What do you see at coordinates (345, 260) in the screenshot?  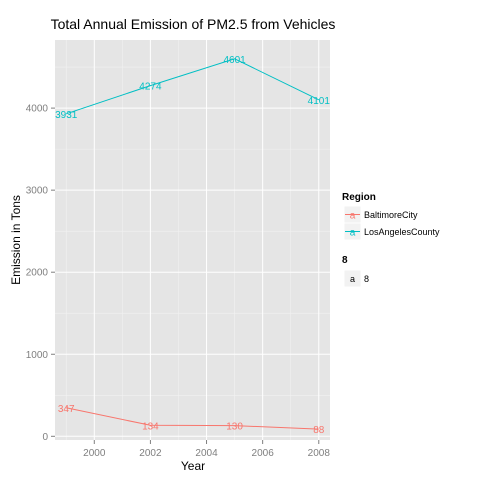 I see `size-legend-title: 8` at bounding box center [345, 260].